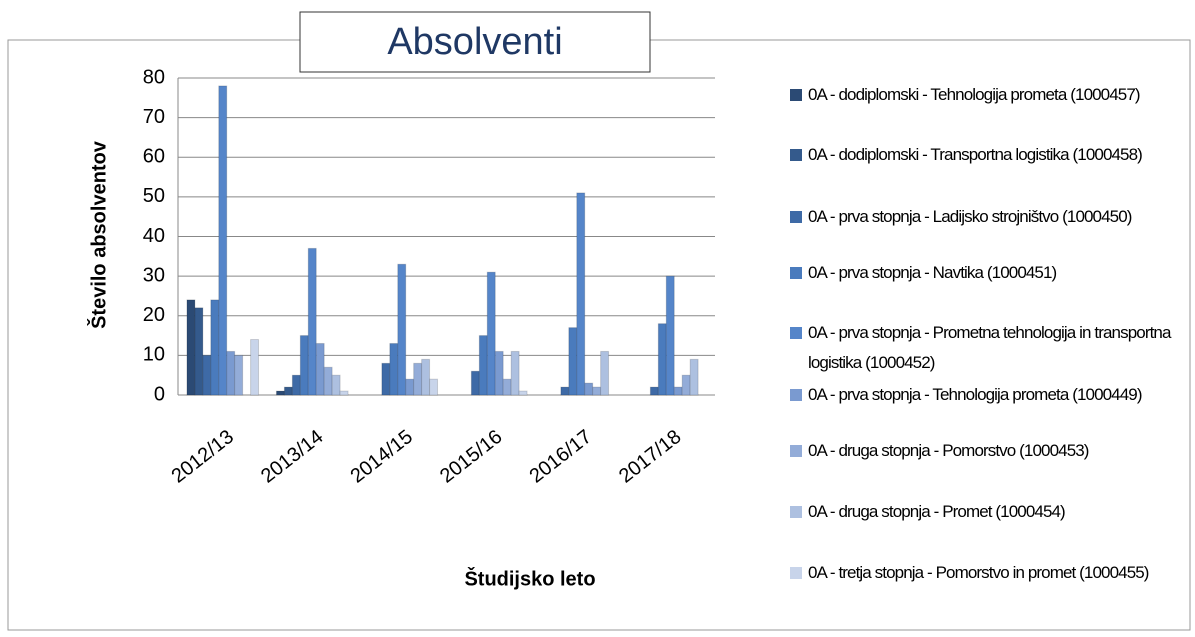 The height and width of the screenshot is (637, 1195). Describe the element at coordinates (948, 450) in the screenshot. I see `legend-label: 0A - druga stopnja - Pomorstvo (1000453)` at that location.